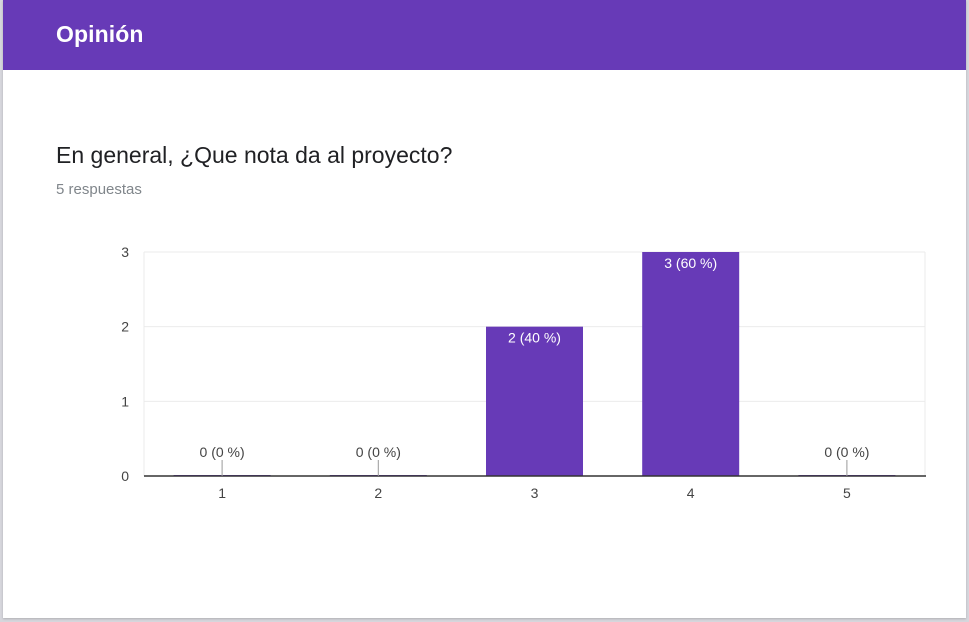 The width and height of the screenshot is (969, 622). I want to click on data-label: 3 (60 %), so click(690, 263).